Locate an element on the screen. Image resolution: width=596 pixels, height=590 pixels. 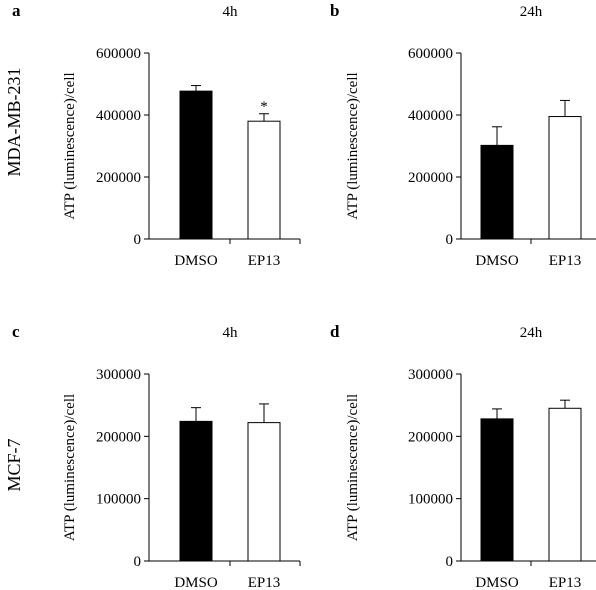
row-label-bottom: MCF-7 is located at coordinates (14, 464).